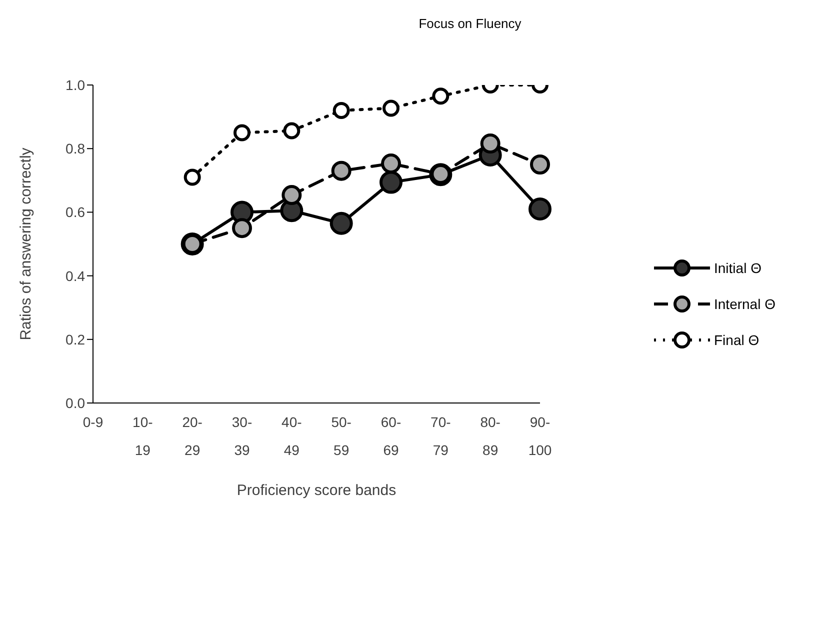  Describe the element at coordinates (441, 436) in the screenshot. I see `x-tick-label: 70-79` at that location.